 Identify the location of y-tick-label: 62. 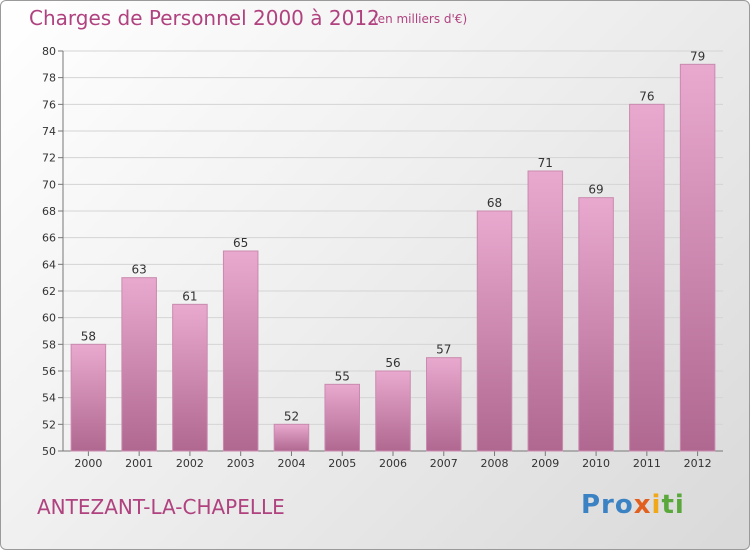
(49, 291).